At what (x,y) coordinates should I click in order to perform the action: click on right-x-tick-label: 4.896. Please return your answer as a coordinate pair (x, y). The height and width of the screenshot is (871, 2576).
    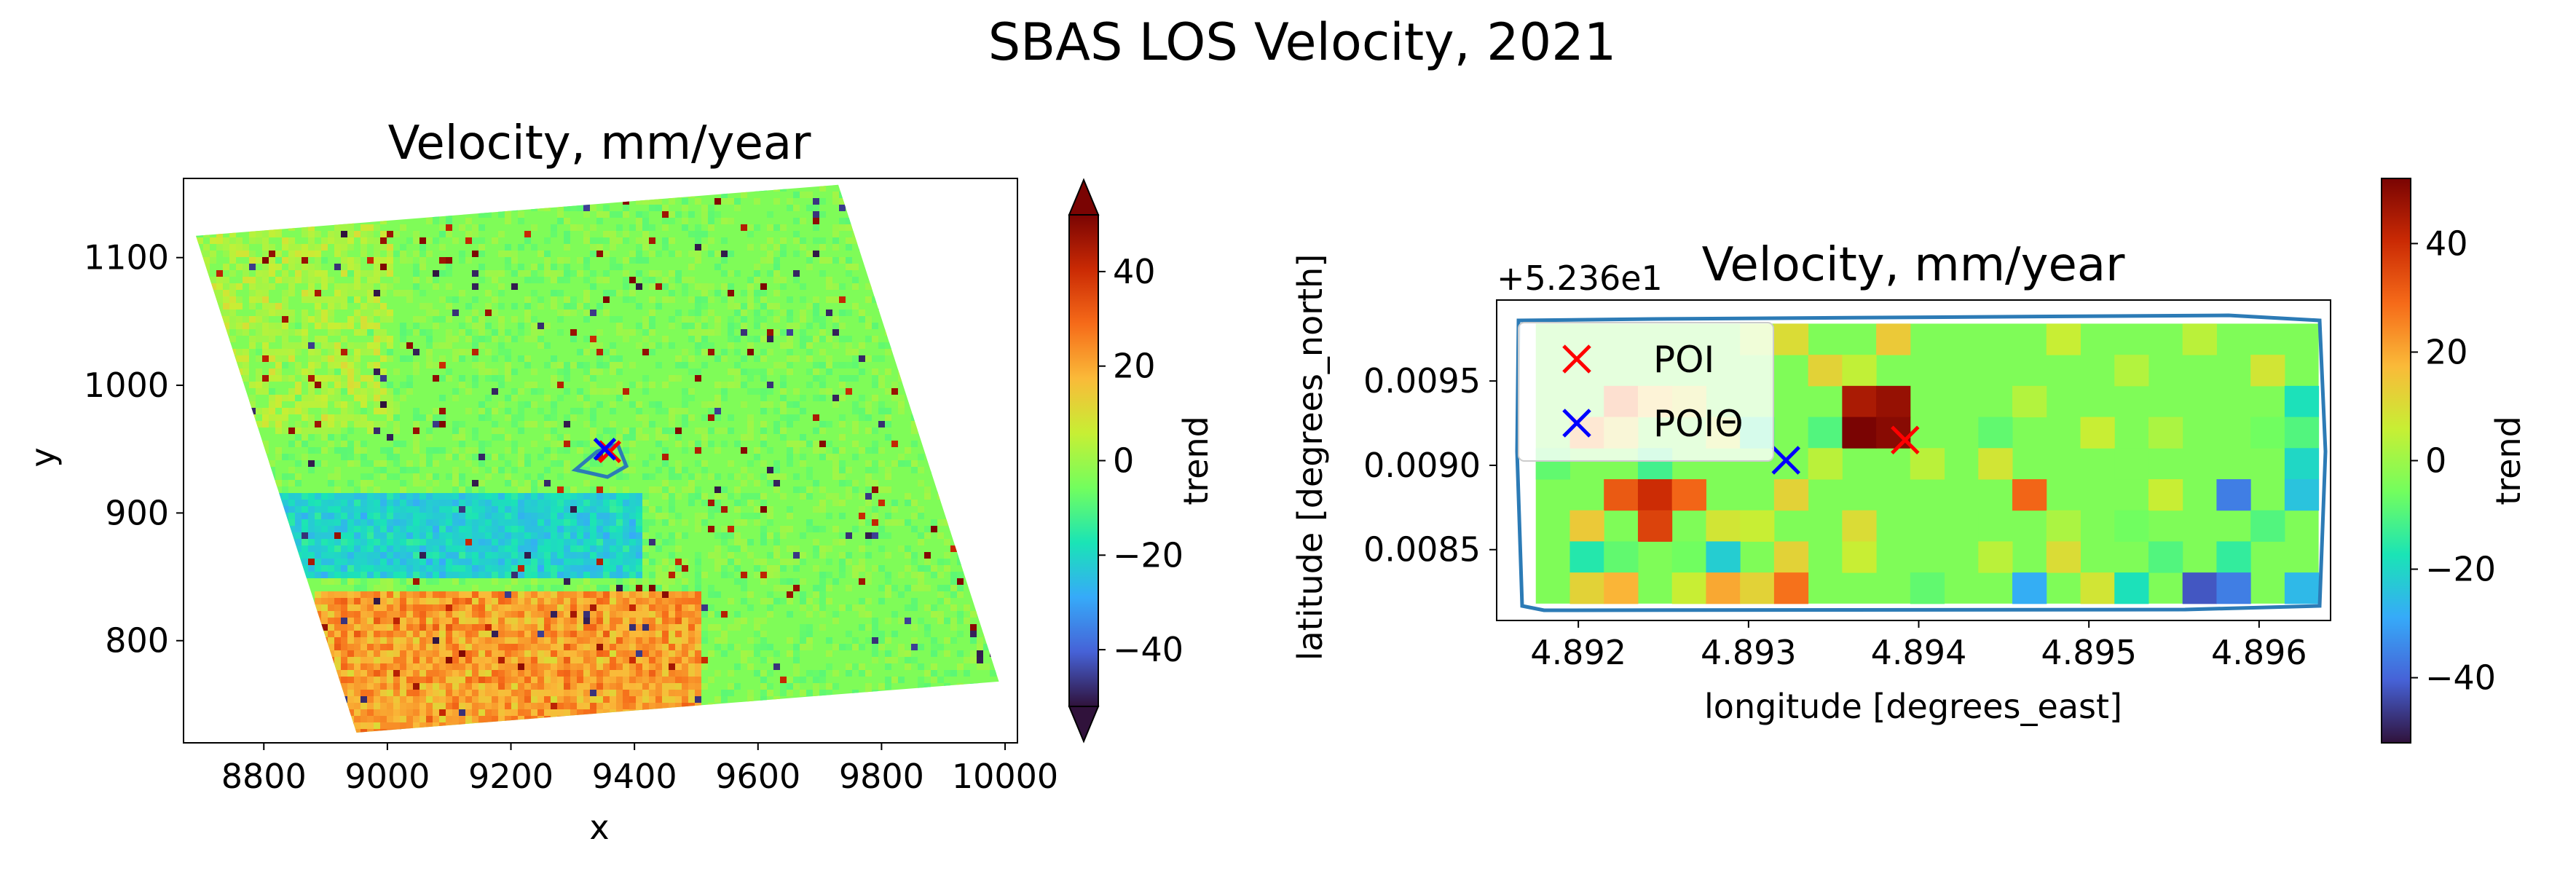
    Looking at the image, I should click on (2259, 652).